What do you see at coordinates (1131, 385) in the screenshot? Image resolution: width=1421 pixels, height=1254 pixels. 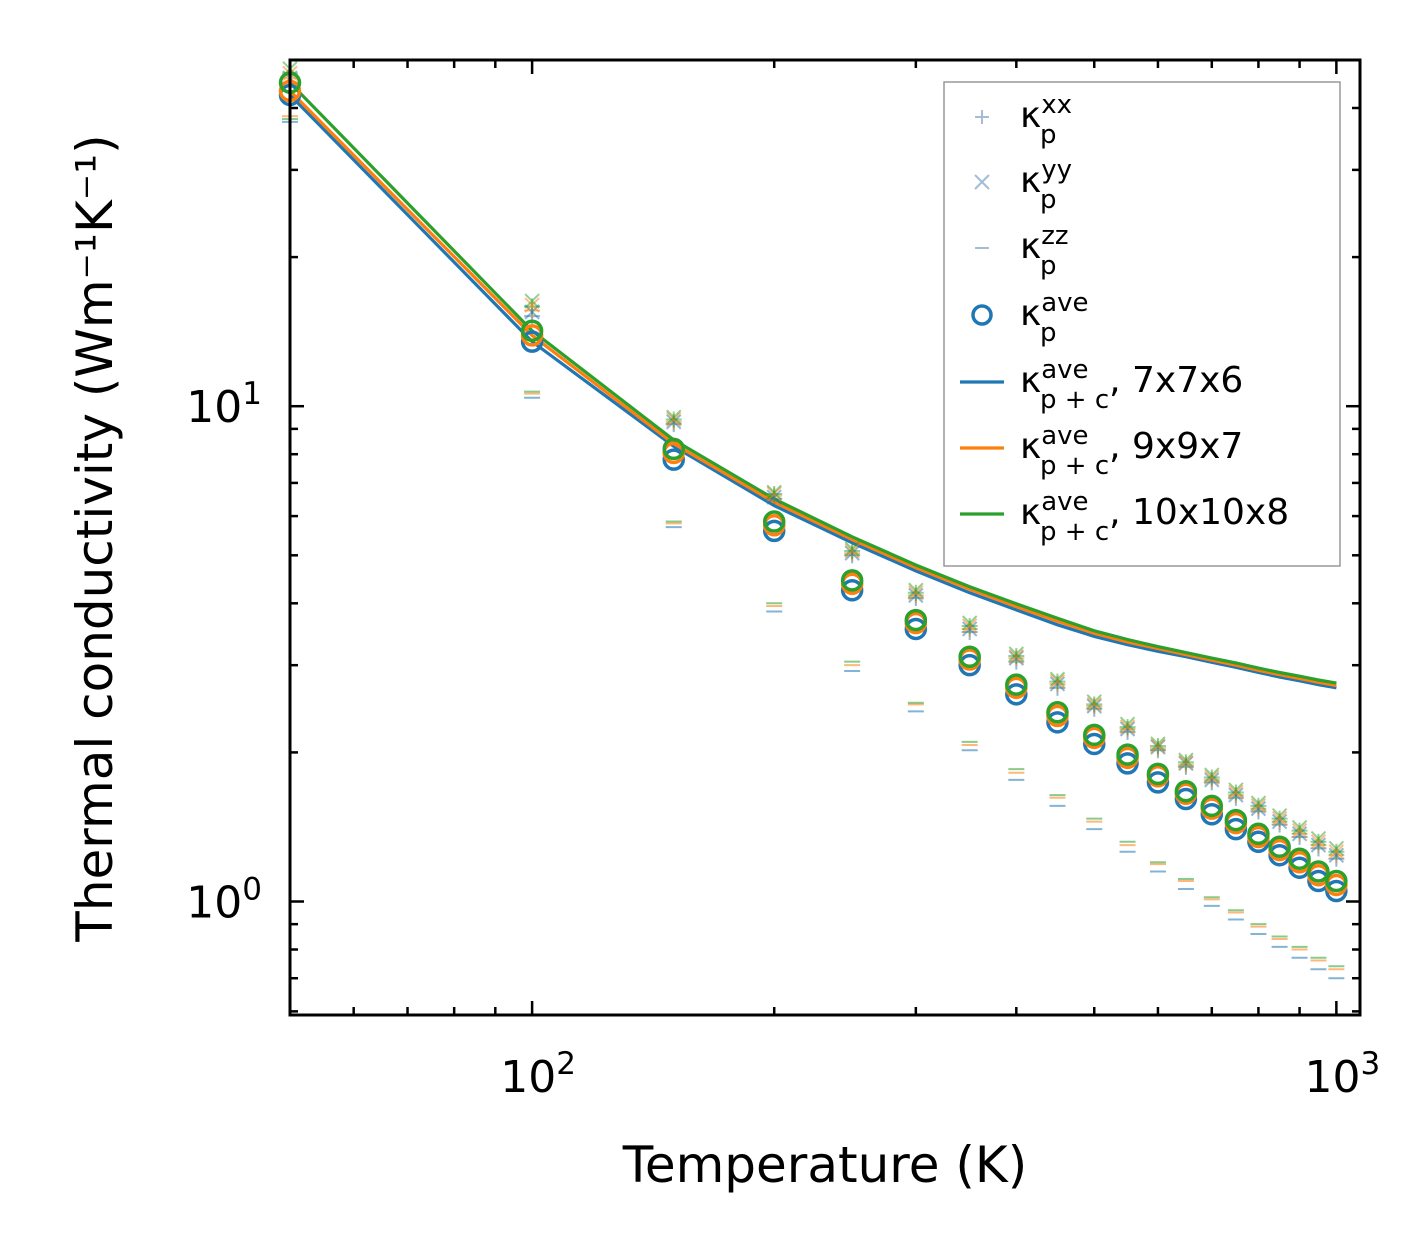 I see `legend-label: κave p + c, 7x7x6` at bounding box center [1131, 385].